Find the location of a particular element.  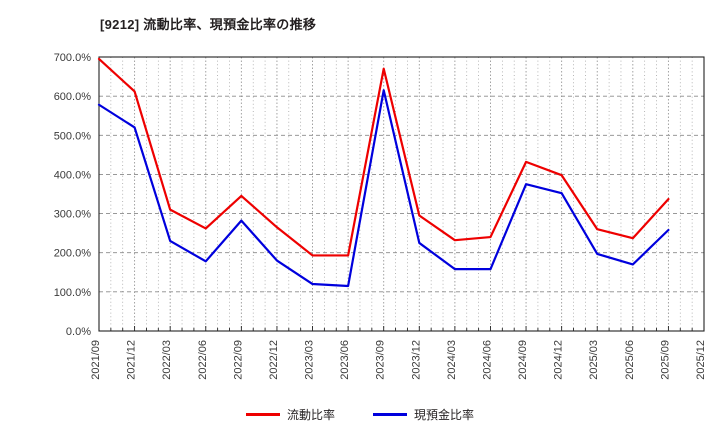

svg-text: 0.0% is located at coordinates (78, 332).